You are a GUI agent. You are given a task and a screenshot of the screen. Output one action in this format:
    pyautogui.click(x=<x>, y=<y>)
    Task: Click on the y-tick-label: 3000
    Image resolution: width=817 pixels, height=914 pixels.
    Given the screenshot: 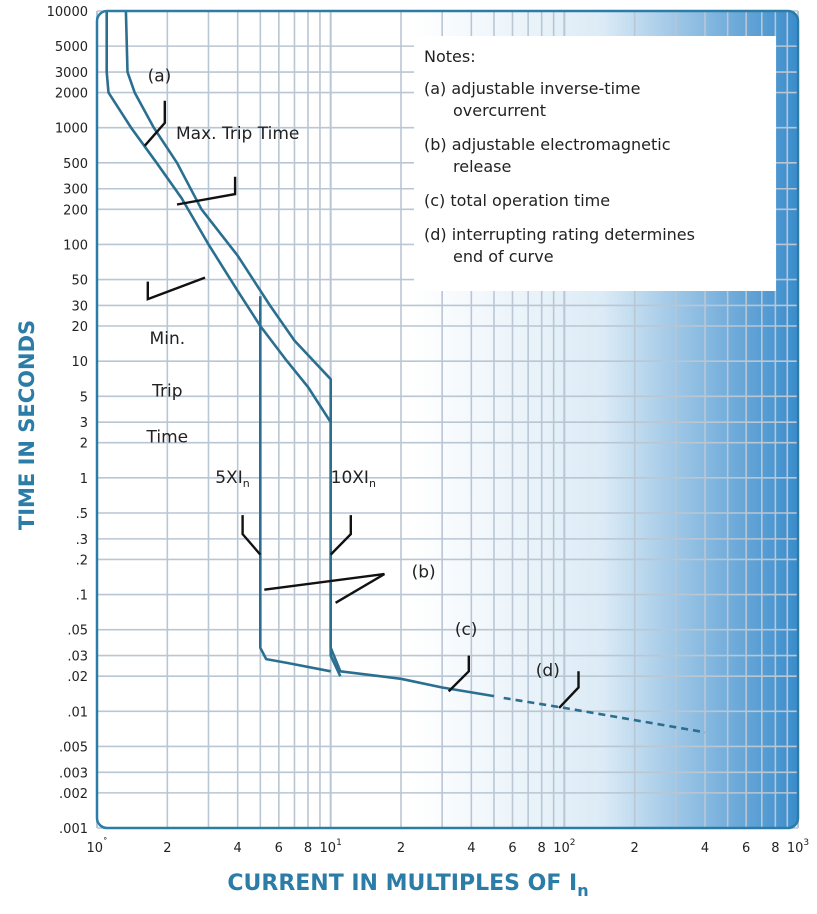 What is the action you would take?
    pyautogui.click(x=71, y=73)
    